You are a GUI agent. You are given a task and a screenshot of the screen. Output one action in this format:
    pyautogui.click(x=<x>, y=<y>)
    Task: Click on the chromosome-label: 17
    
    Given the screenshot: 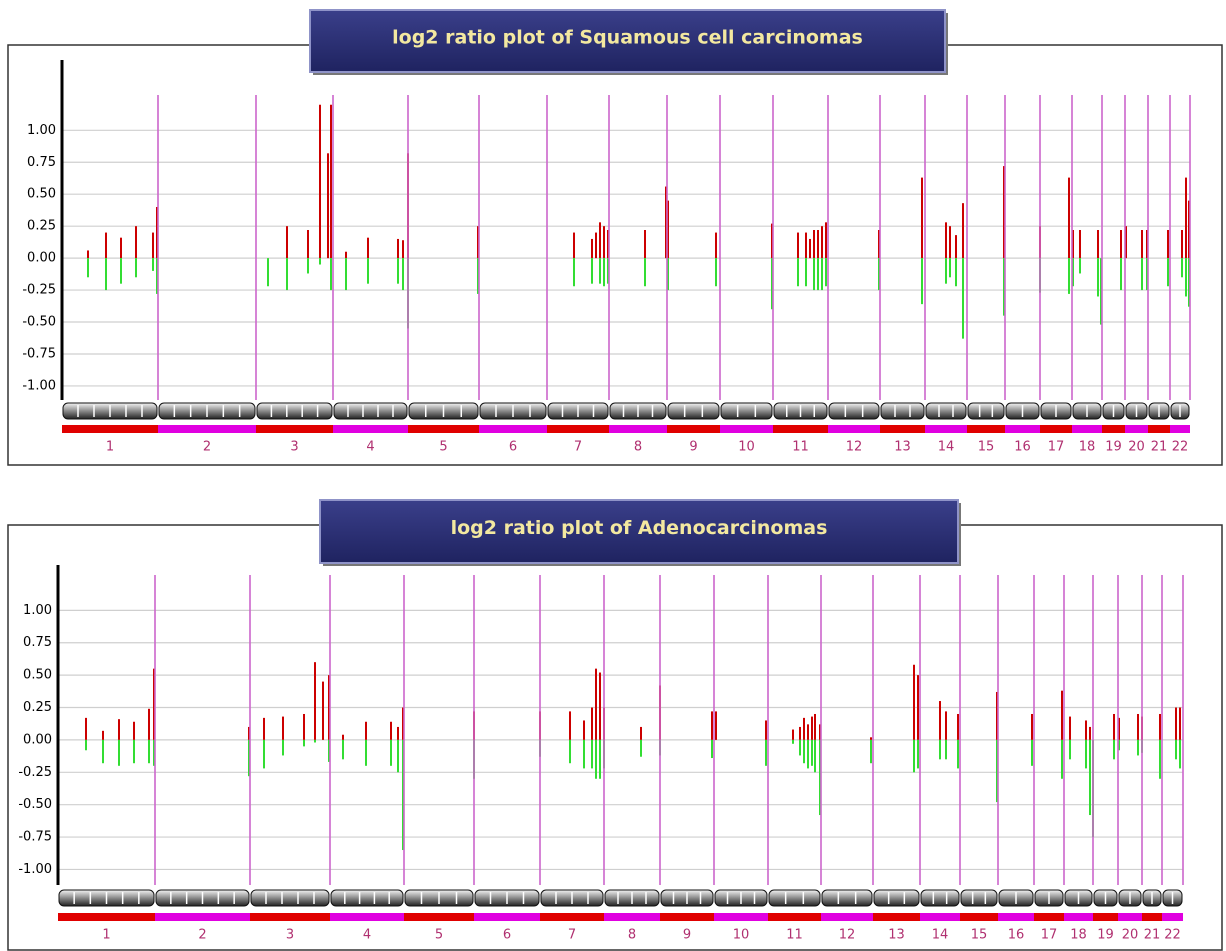 What is the action you would take?
    pyautogui.click(x=1049, y=935)
    